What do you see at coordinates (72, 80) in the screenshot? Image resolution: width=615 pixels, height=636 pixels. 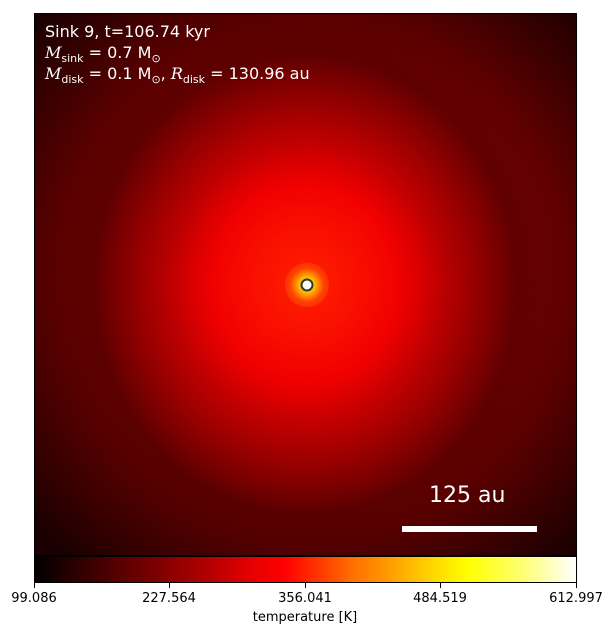 I see `disk-mass-subscript: disk` at bounding box center [72, 80].